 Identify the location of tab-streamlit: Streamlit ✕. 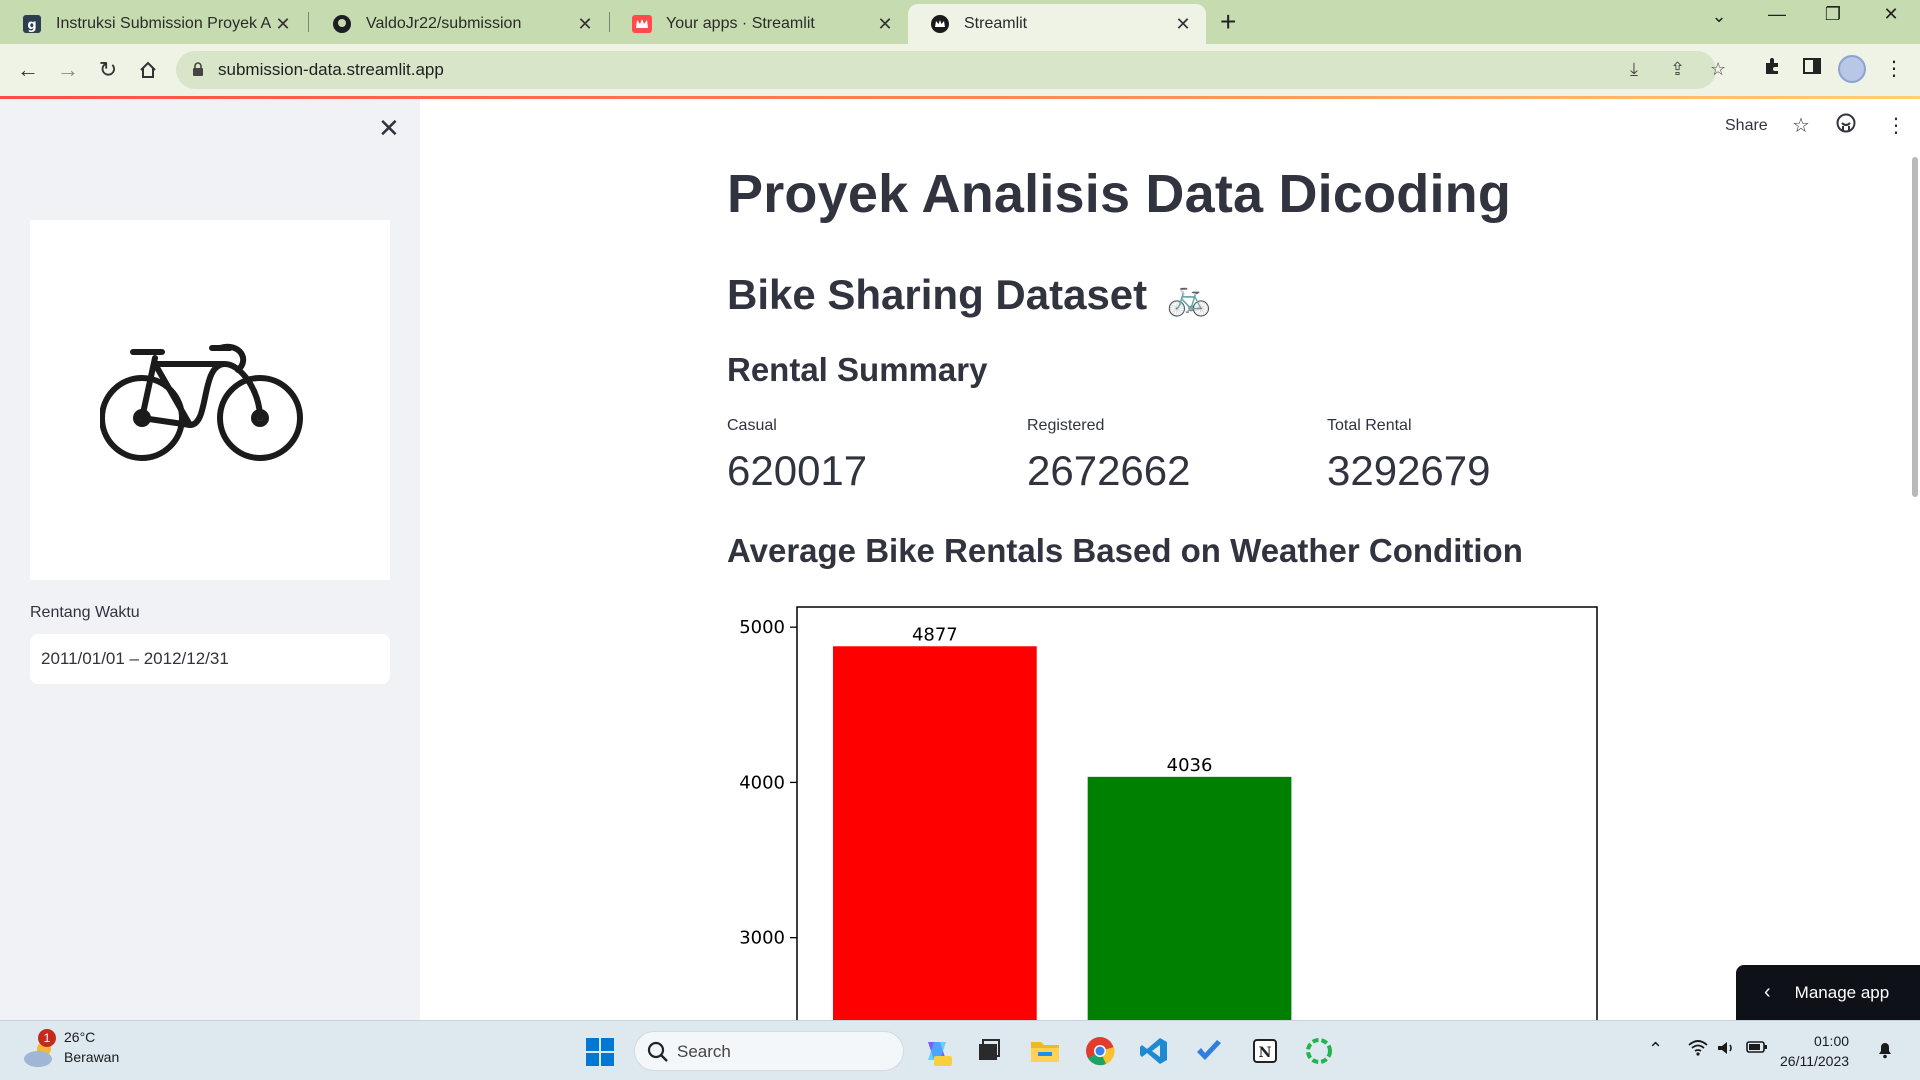
(1057, 24).